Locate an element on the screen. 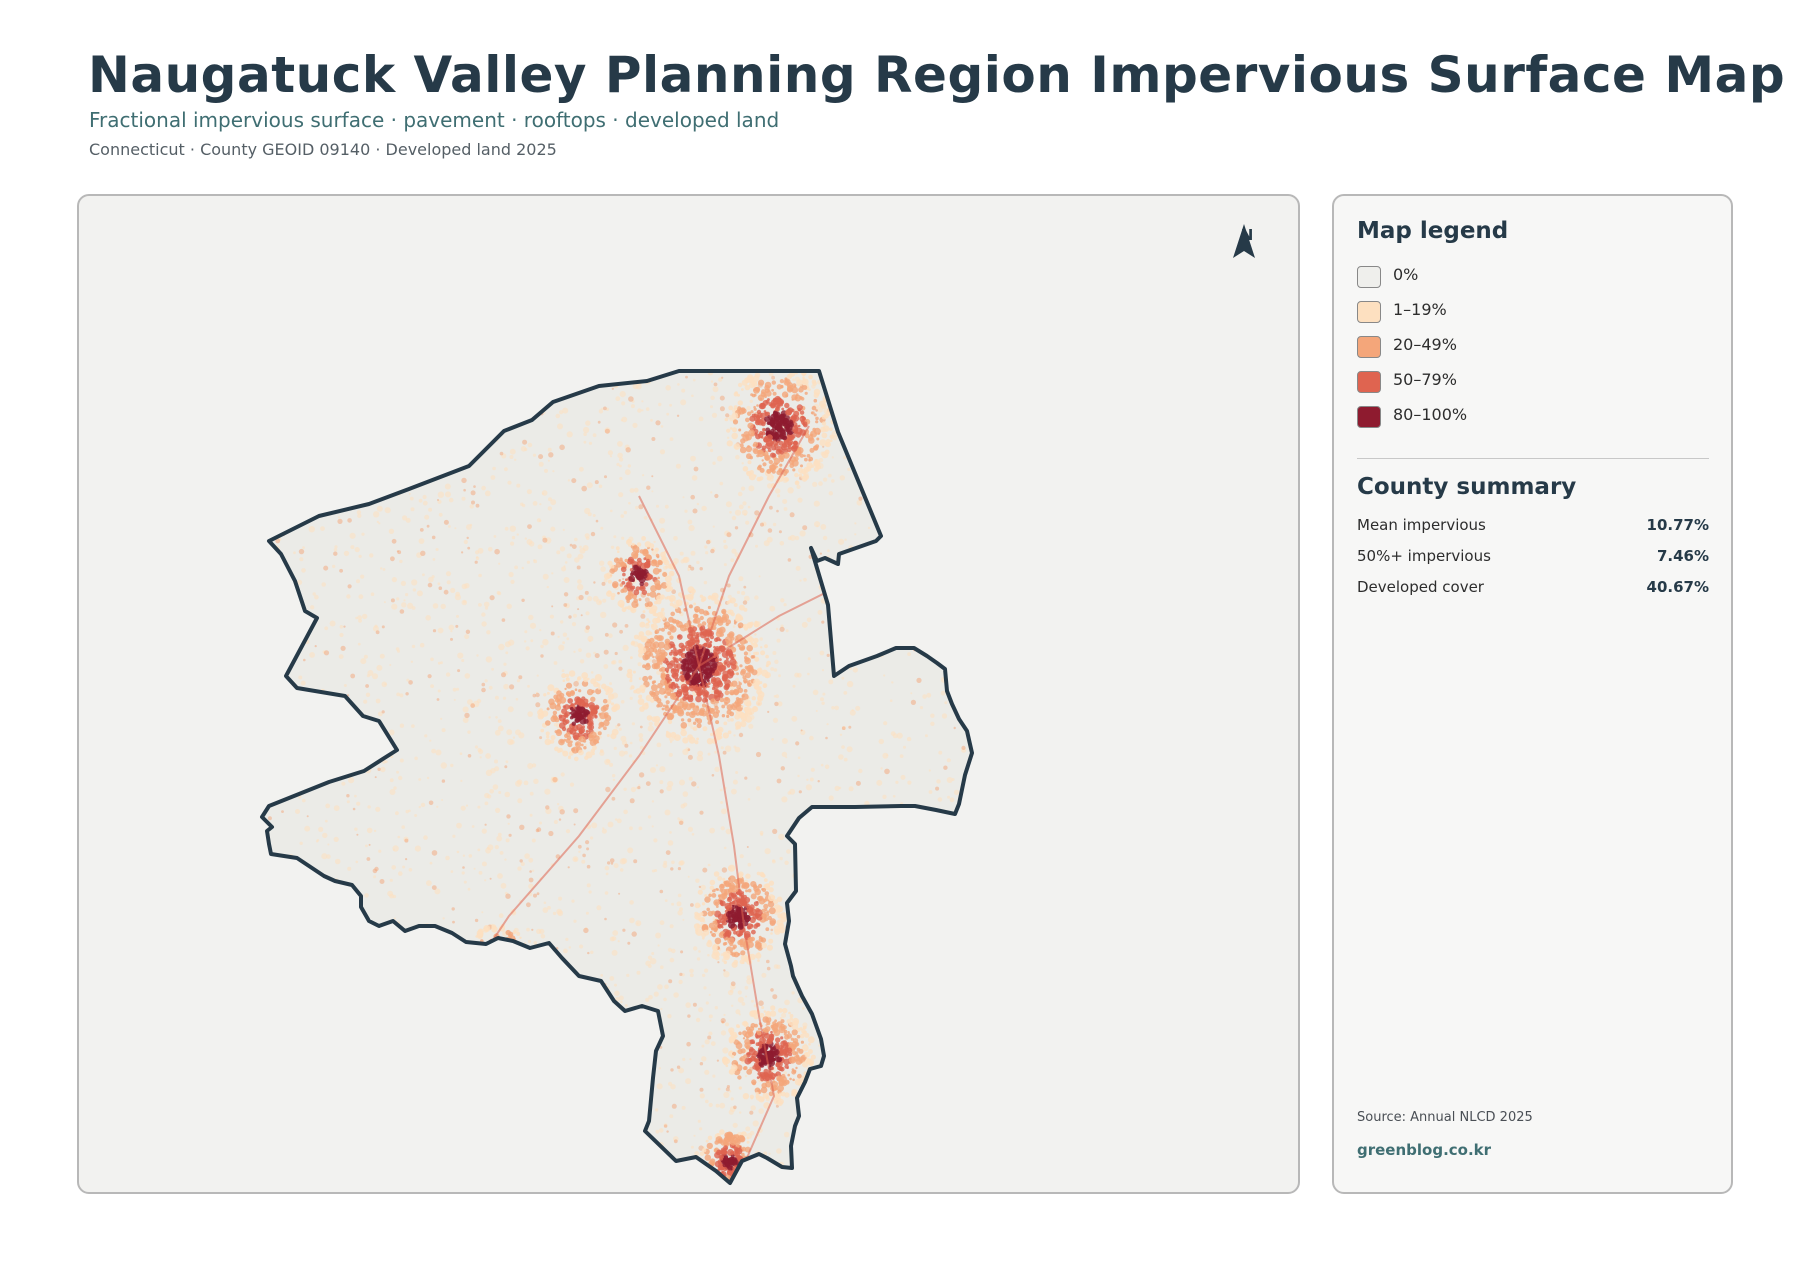 Image resolution: width=1800 pixels, height=1273 pixels. summary-row: 50%+ impervious 7.46% is located at coordinates (1533, 562).